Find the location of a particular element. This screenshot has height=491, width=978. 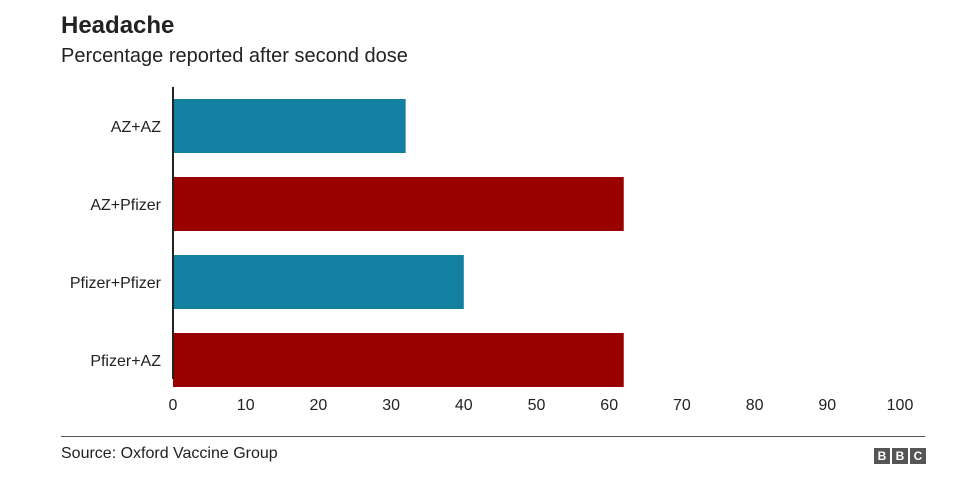

x-tick-label: 60 is located at coordinates (609, 405).